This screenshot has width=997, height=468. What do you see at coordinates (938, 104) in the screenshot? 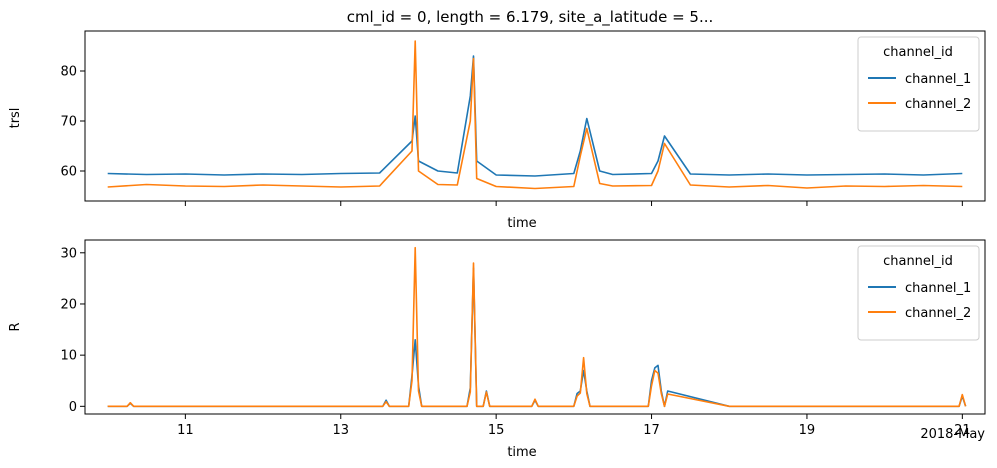
I see `trsl-legend-label-channel-2: channel_2` at bounding box center [938, 104].